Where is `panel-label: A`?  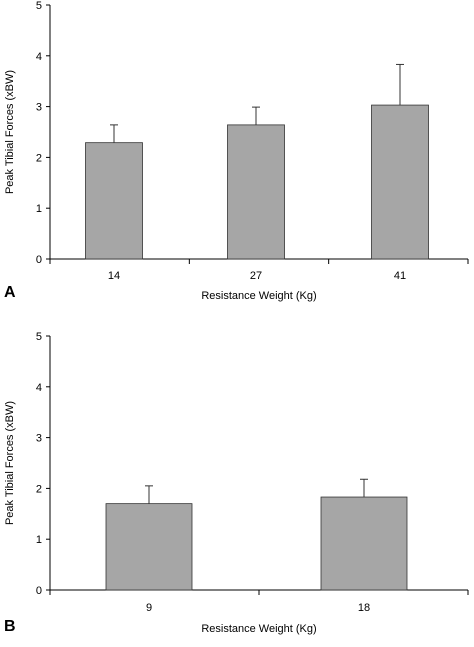 panel-label: A is located at coordinates (10, 292).